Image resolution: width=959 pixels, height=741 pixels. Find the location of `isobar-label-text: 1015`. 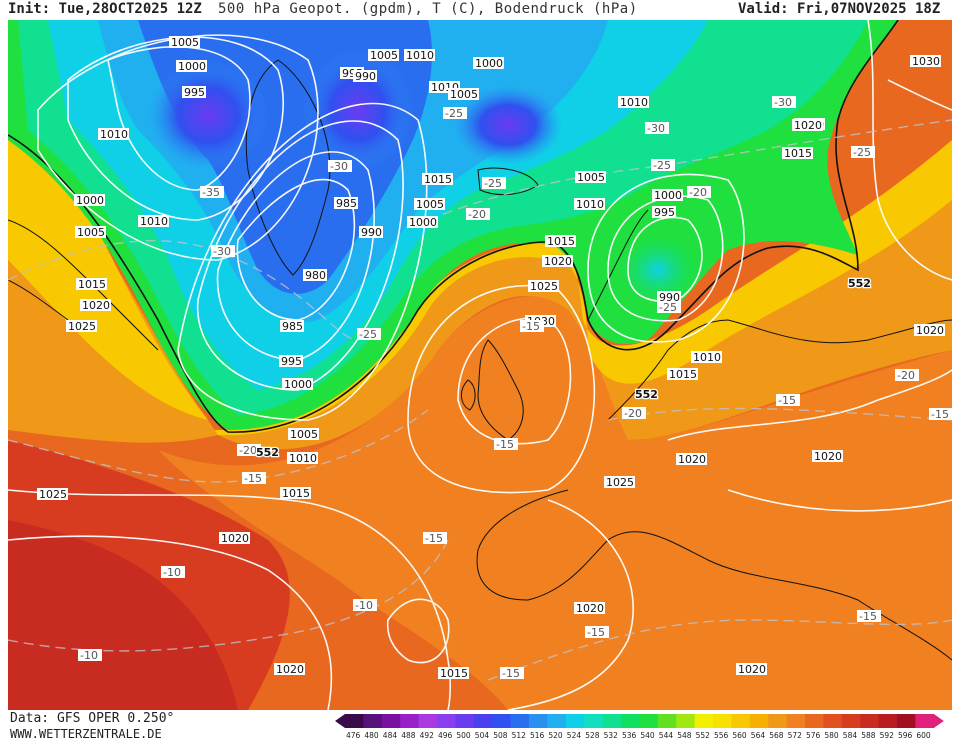

isobar-label-text: 1015 is located at coordinates (798, 153).